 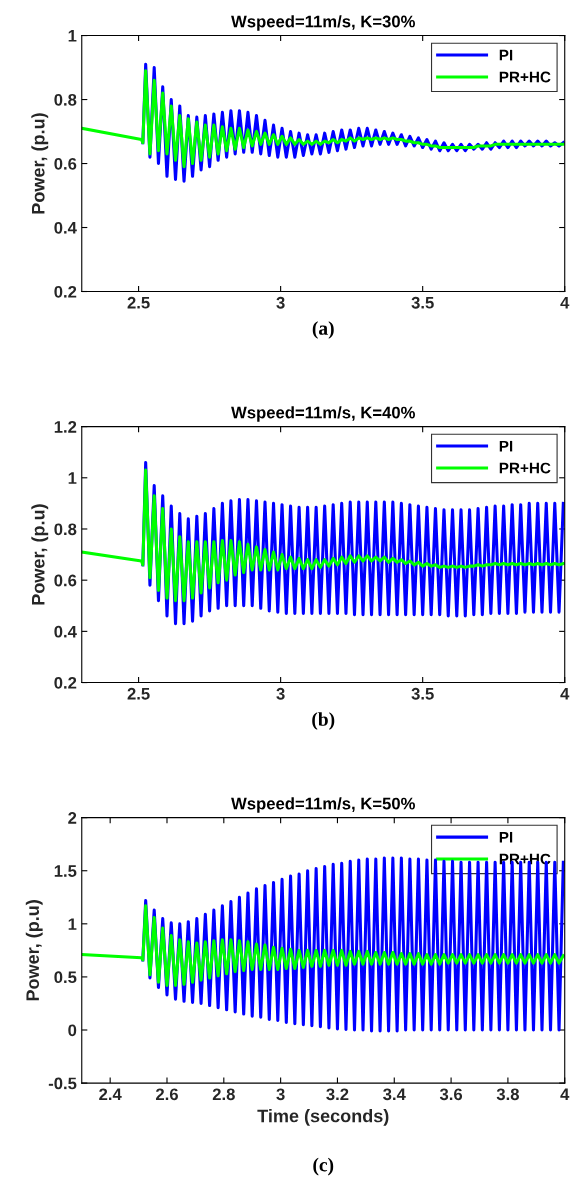 I want to click on x-tick-label: 3.8, so click(x=507, y=1094).